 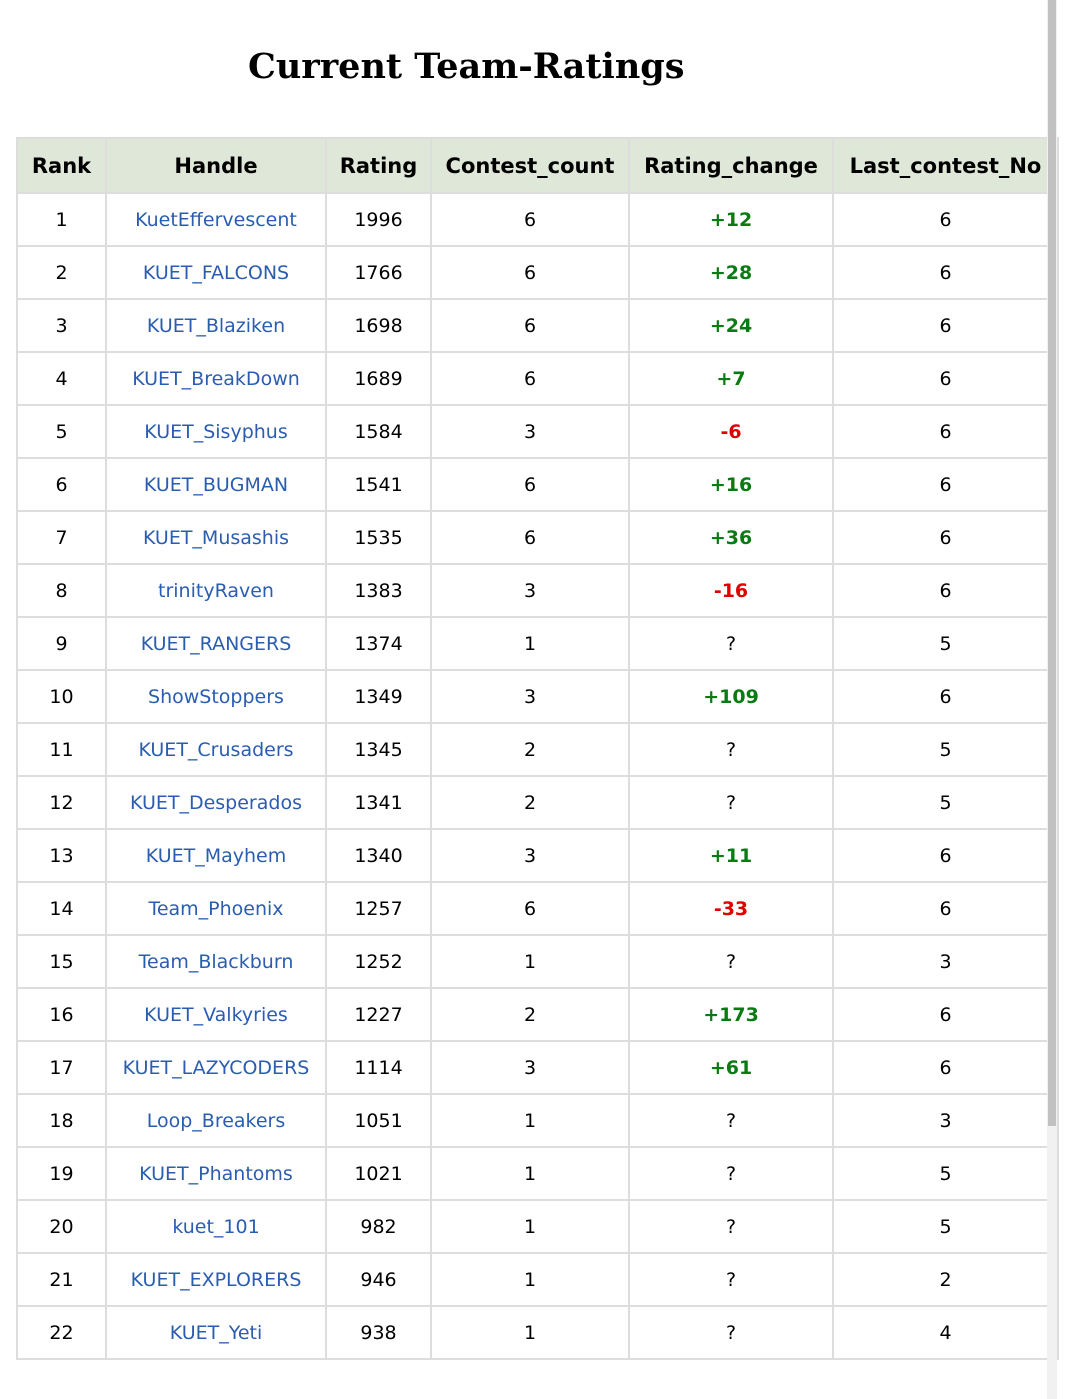 I want to click on cell-rank: 8, so click(x=61, y=590).